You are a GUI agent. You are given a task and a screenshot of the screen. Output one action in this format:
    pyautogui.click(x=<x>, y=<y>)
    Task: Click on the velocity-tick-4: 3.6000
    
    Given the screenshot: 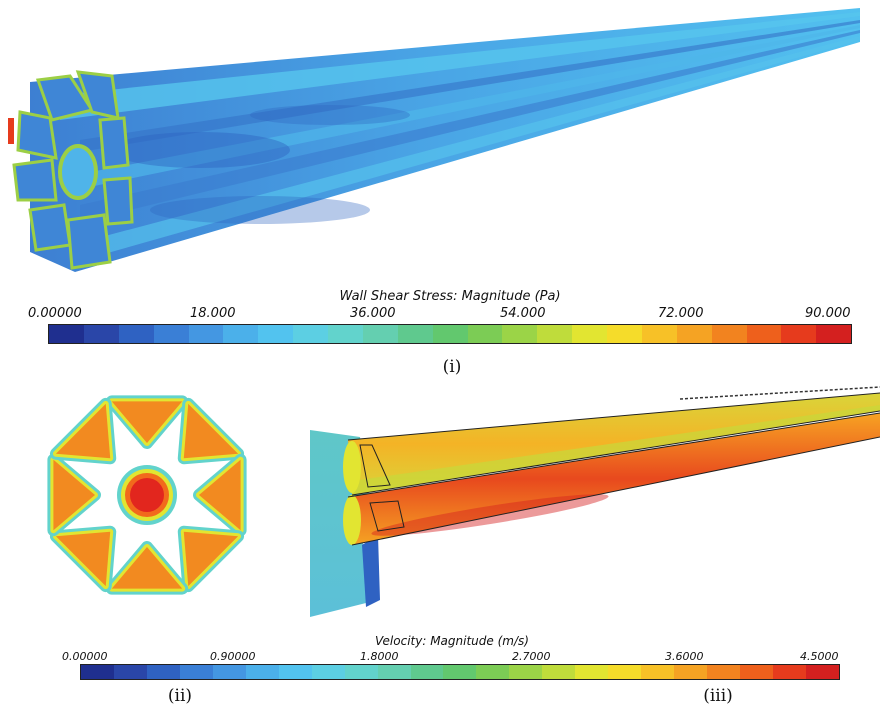 What is the action you would take?
    pyautogui.click(x=684, y=656)
    